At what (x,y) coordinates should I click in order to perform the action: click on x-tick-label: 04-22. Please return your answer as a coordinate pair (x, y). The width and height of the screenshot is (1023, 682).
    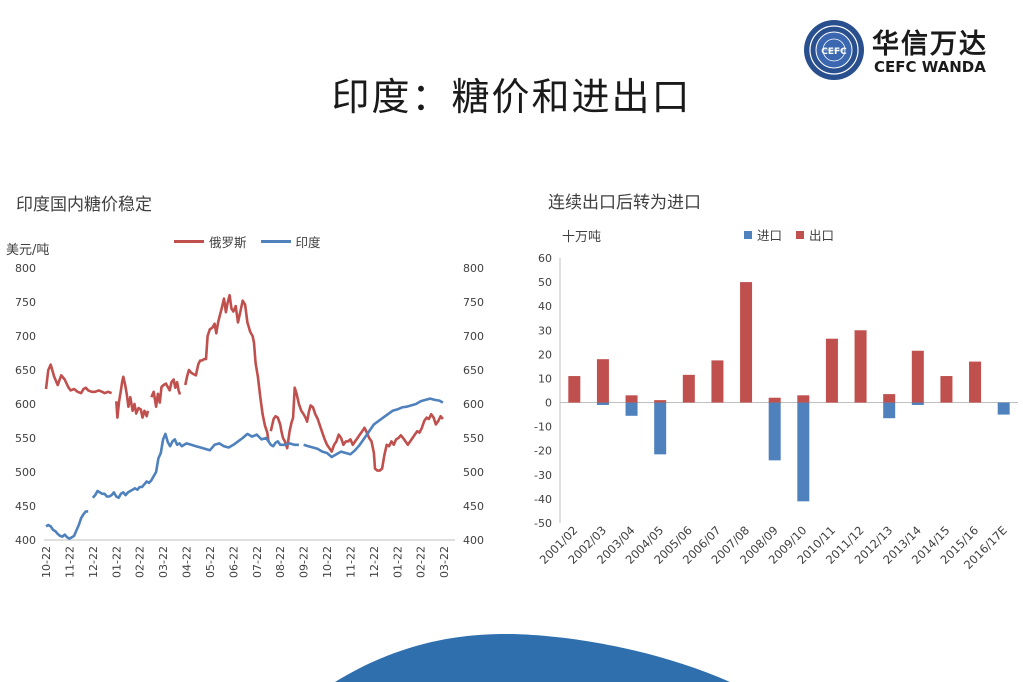
    Looking at the image, I should click on (187, 562).